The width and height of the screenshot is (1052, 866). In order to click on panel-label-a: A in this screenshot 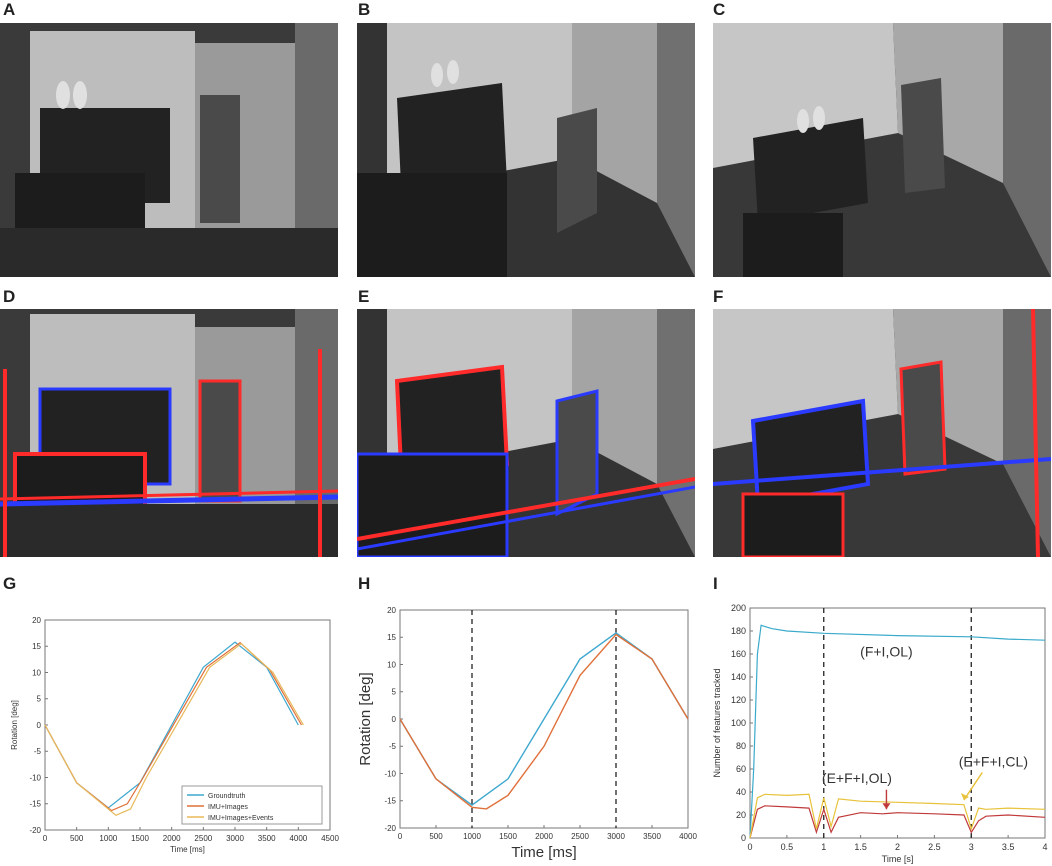, I will do `click(9, 9)`.